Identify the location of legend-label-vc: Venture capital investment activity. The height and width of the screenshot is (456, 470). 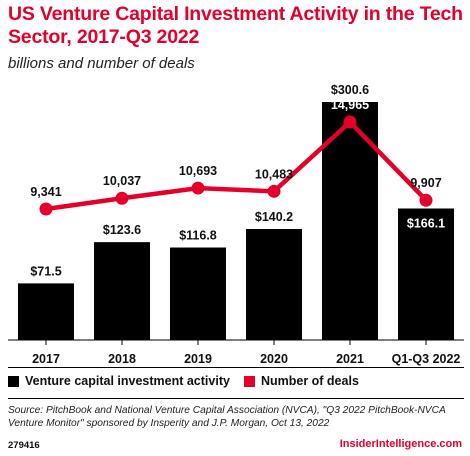
(127, 381).